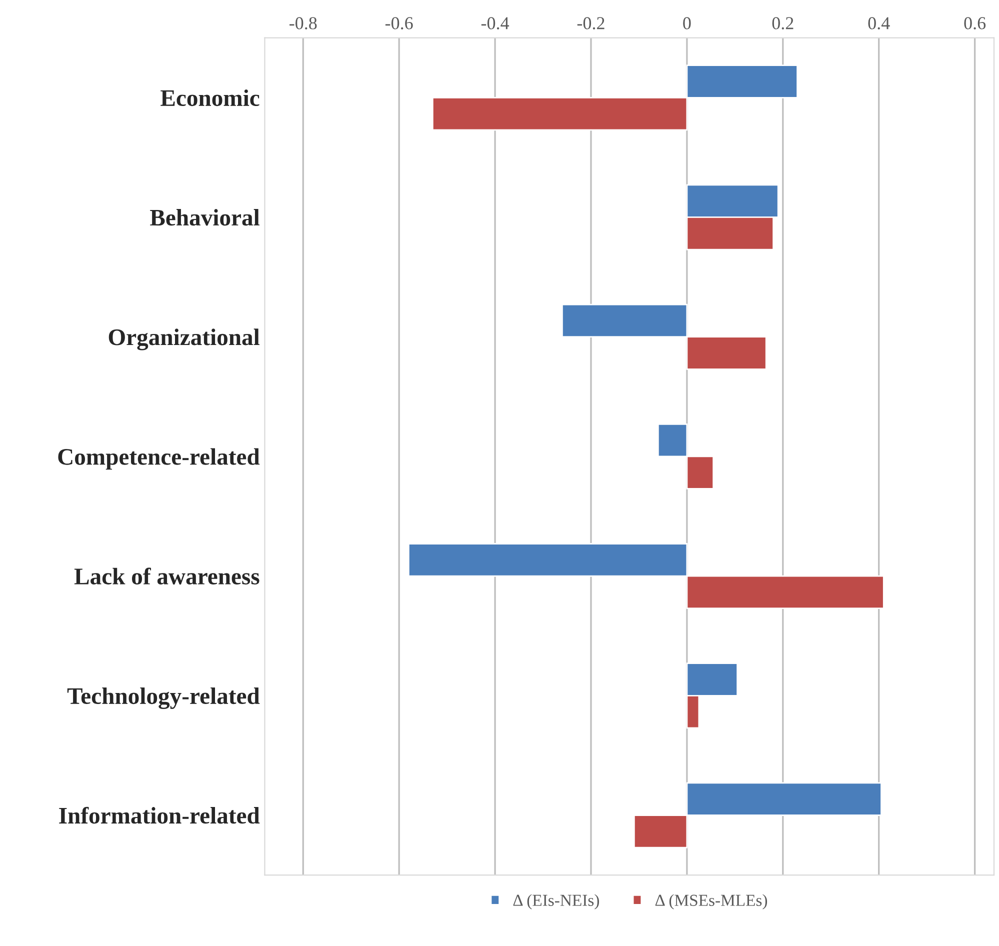 The image size is (999, 946). I want to click on x-tick-label: 0.2, so click(783, 23).